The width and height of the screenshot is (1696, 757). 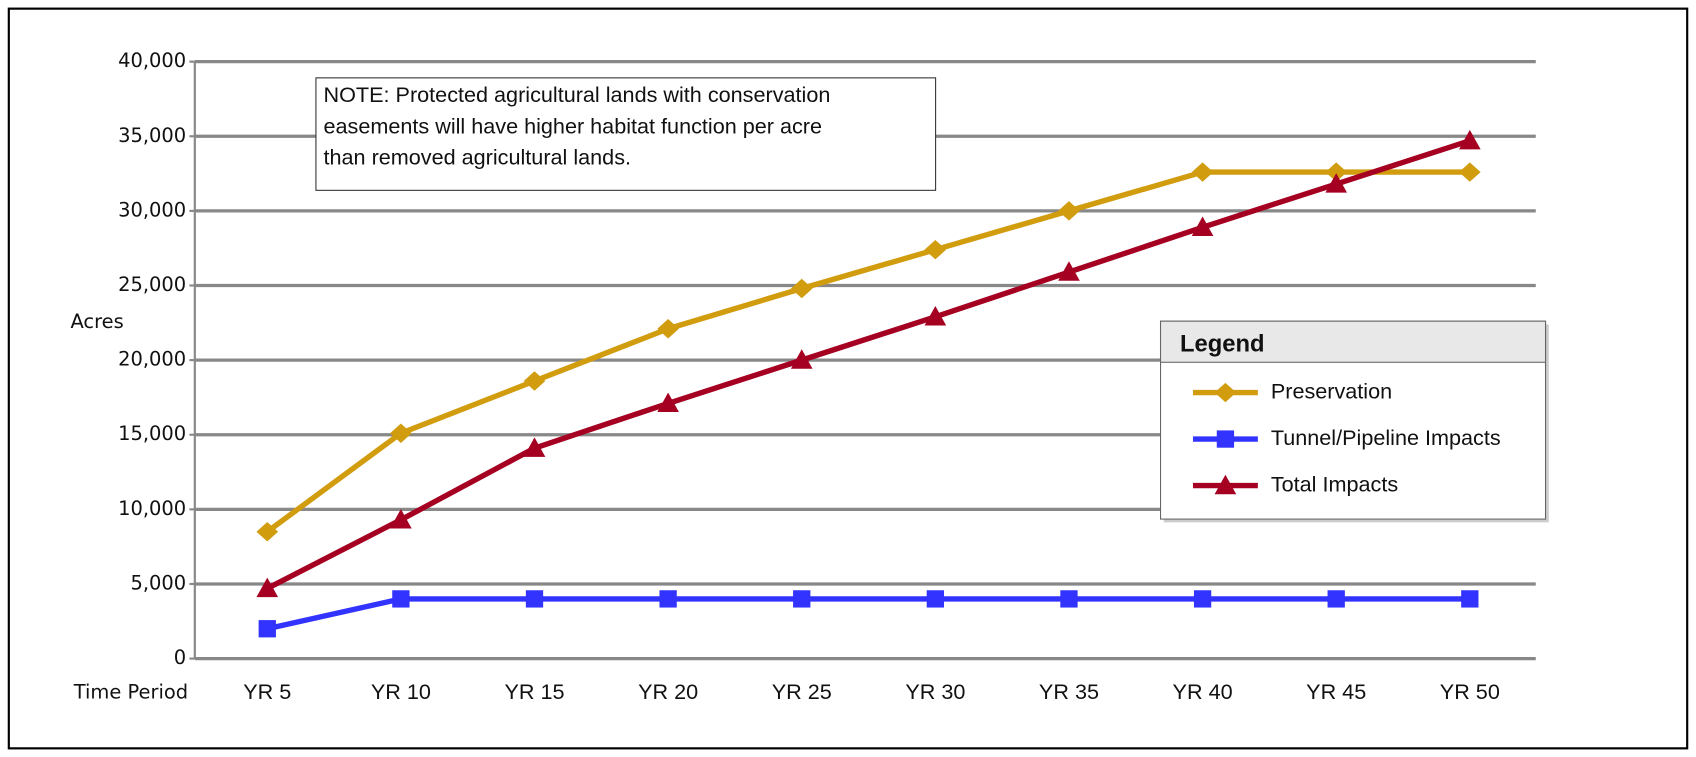 I want to click on x-tick-label: YR 40, so click(x=1203, y=691).